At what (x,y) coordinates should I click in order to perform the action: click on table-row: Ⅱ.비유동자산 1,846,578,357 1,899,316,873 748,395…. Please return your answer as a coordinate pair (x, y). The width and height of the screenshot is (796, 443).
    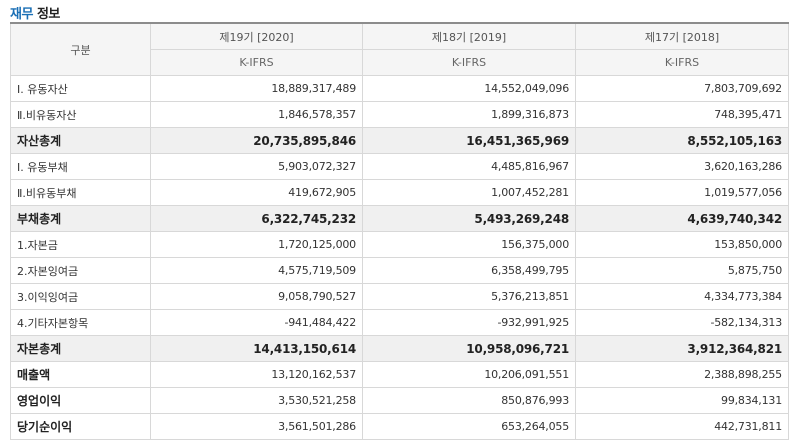
    Looking at the image, I should click on (399, 114).